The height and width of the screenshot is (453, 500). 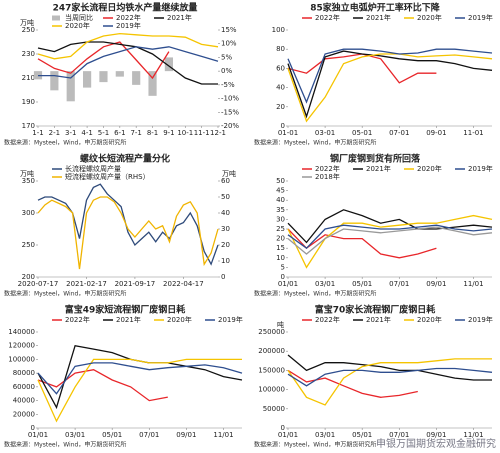 What do you see at coordinates (28, 102) in the screenshot?
I see `y-tick-label: 190` at bounding box center [28, 102].